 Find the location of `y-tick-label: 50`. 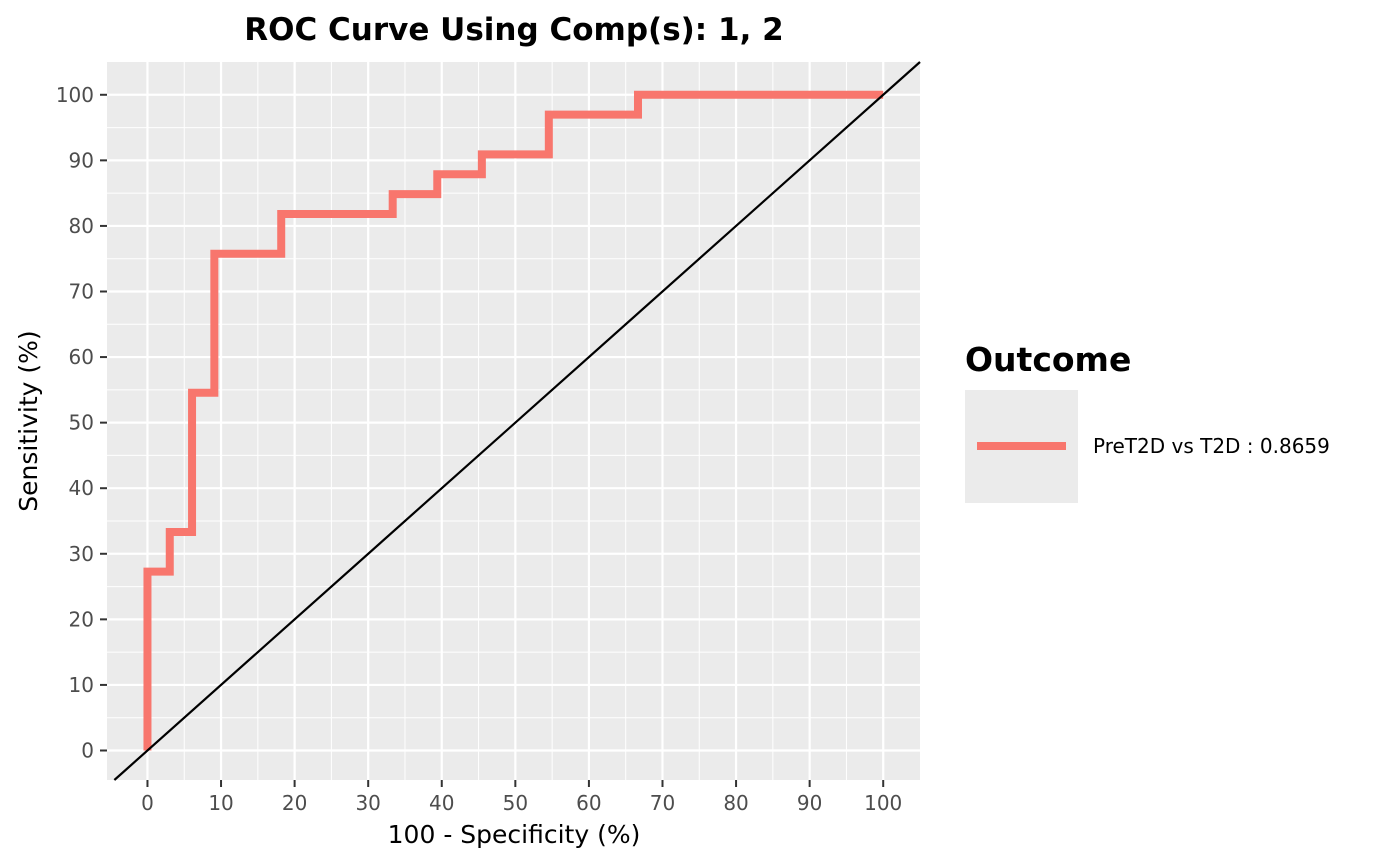

y-tick-label: 50 is located at coordinates (81, 423).